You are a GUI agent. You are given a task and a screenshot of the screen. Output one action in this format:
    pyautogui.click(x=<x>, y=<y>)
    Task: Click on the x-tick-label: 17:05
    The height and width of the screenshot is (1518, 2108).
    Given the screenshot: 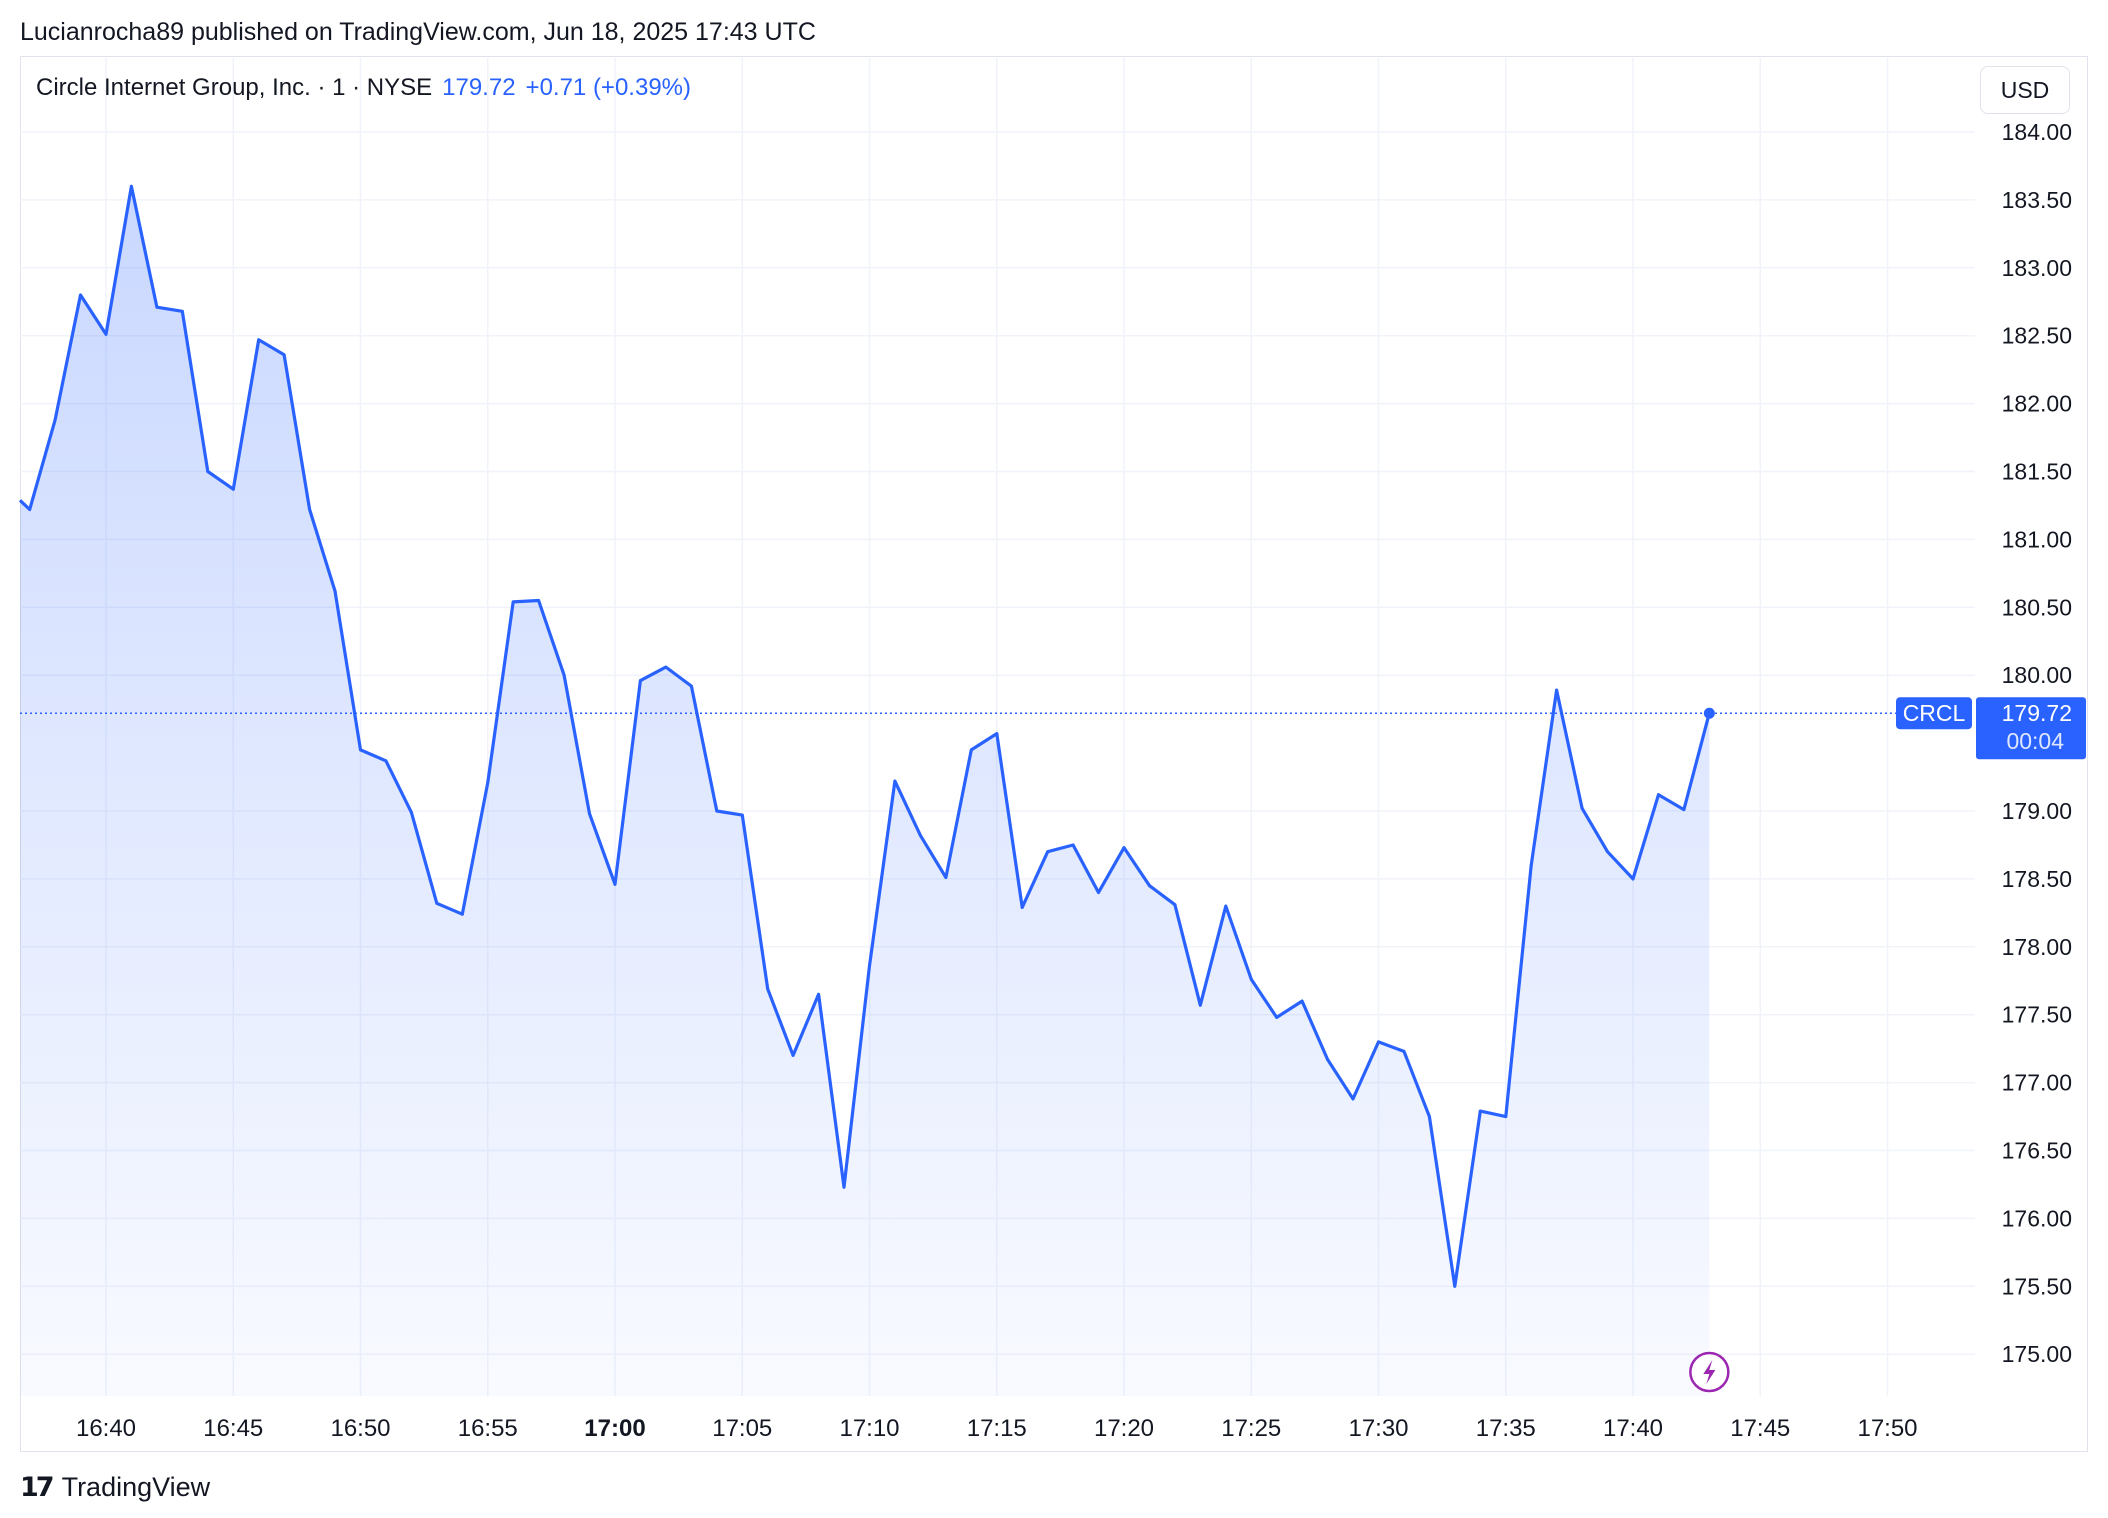 What is the action you would take?
    pyautogui.click(x=742, y=1428)
    